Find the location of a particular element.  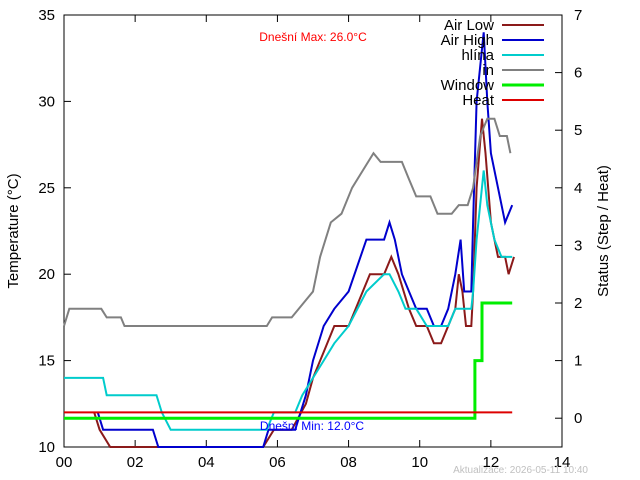

y2-tick-label: 2 is located at coordinates (578, 303).